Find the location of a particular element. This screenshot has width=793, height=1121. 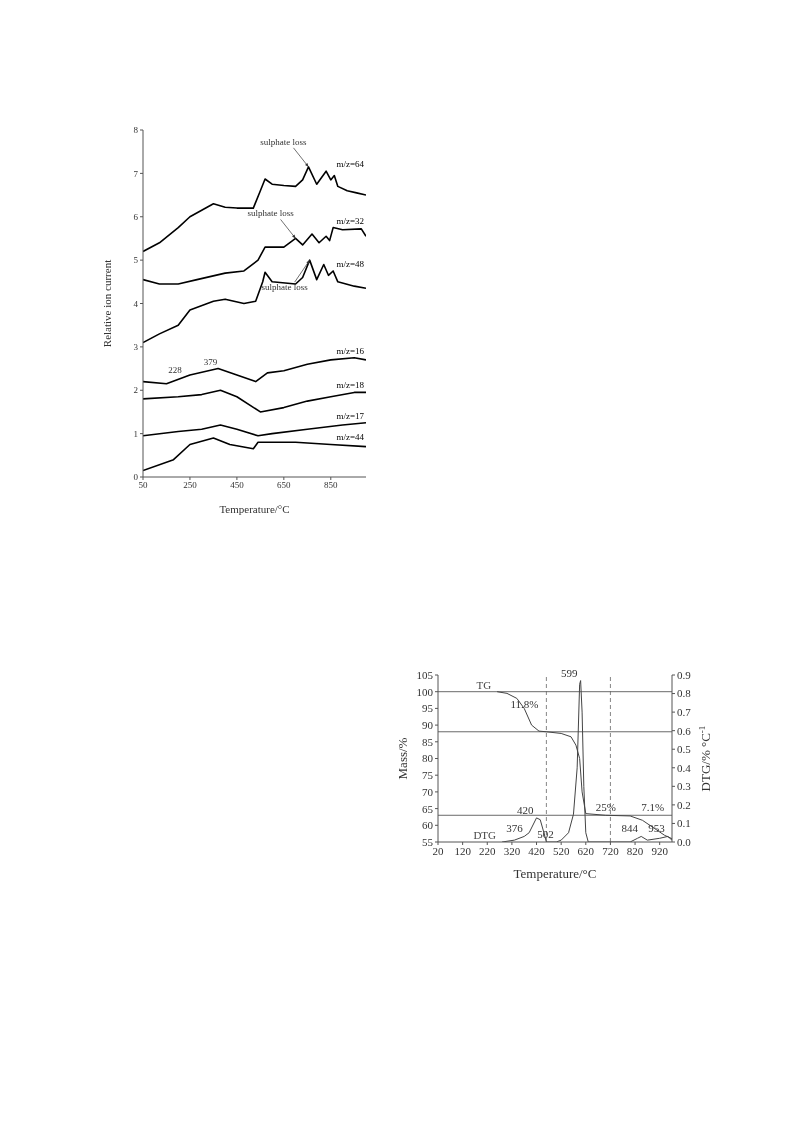

x-tick-label: 220 is located at coordinates (488, 850).